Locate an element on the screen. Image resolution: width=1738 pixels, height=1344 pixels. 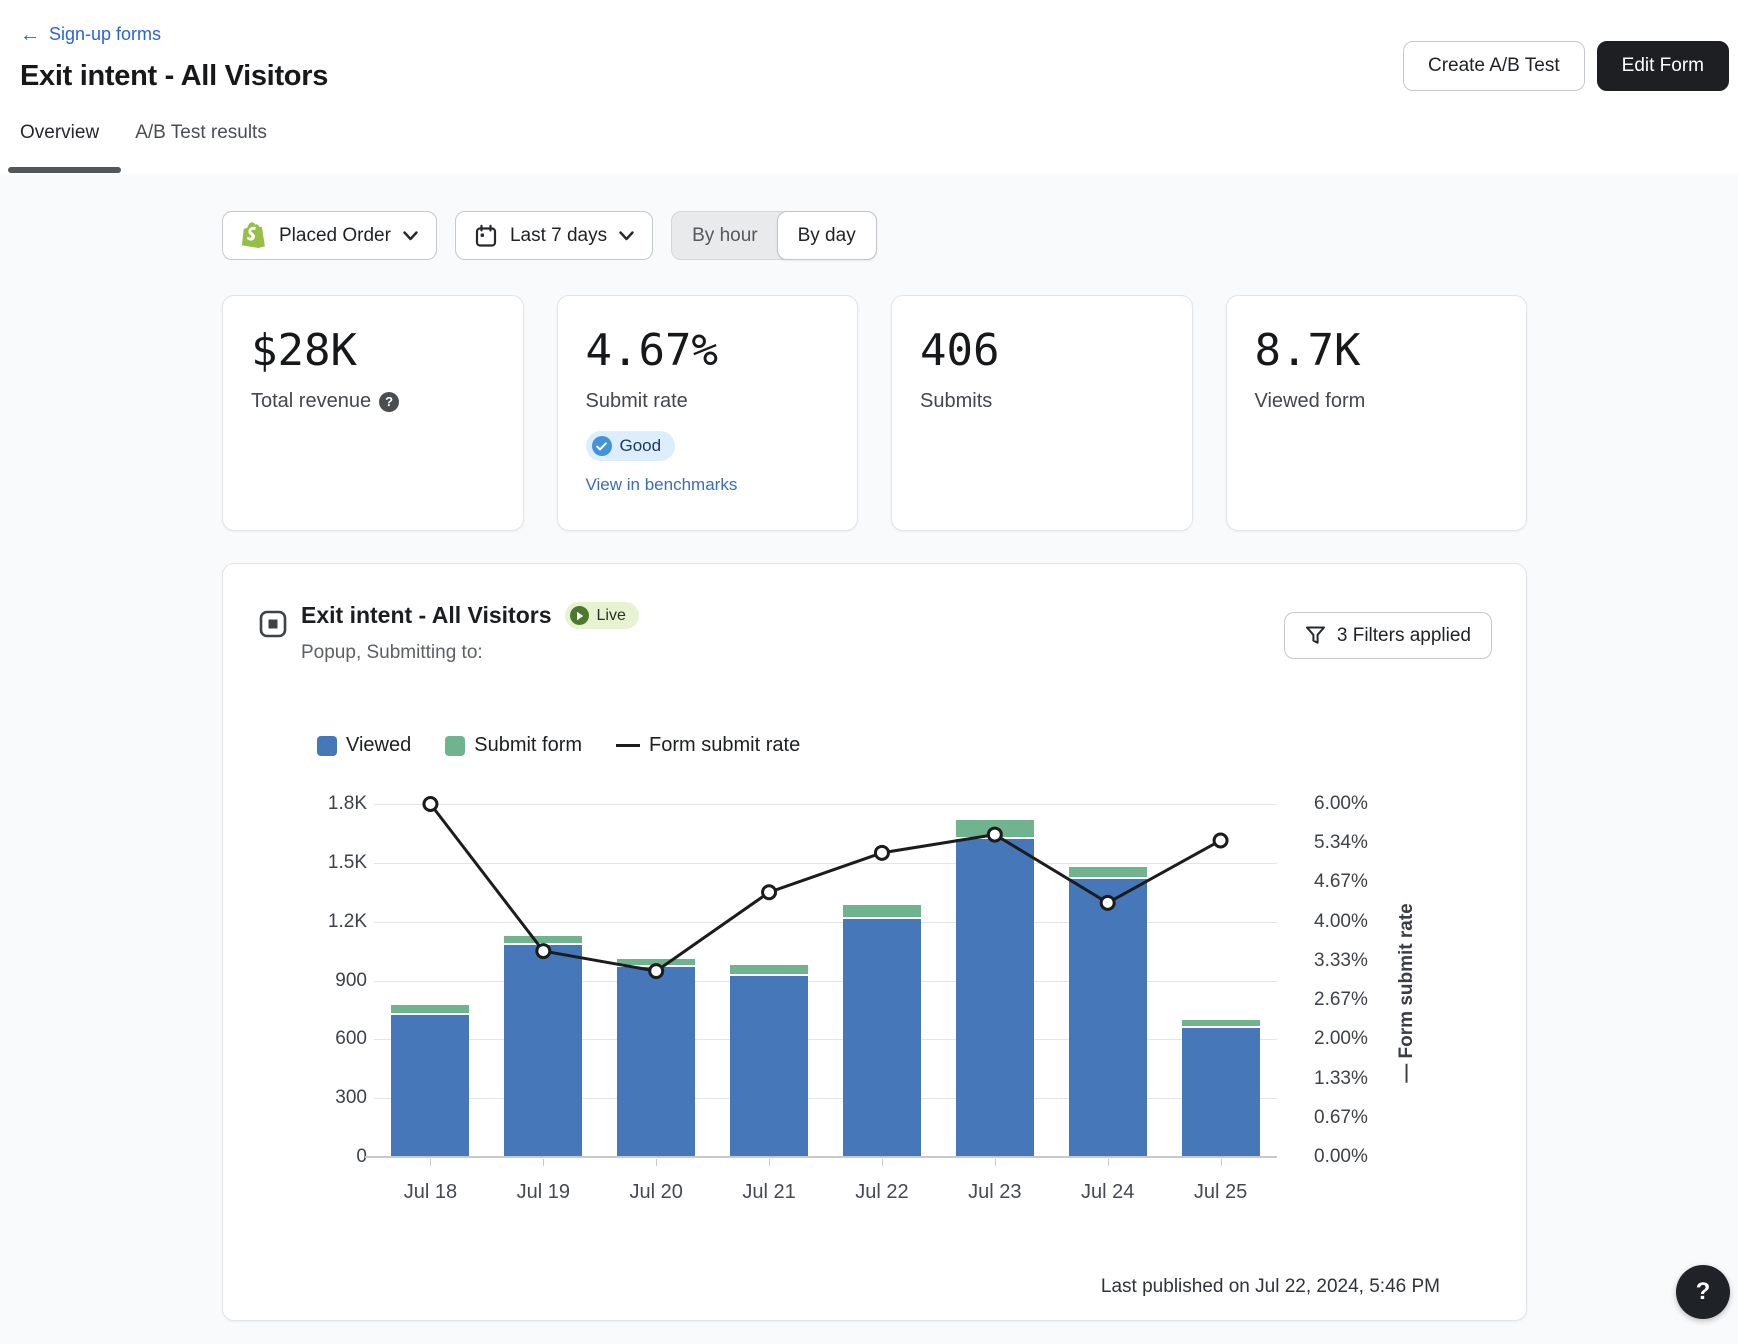
y-axis-right-tick-label: 6.00% is located at coordinates (1341, 803).